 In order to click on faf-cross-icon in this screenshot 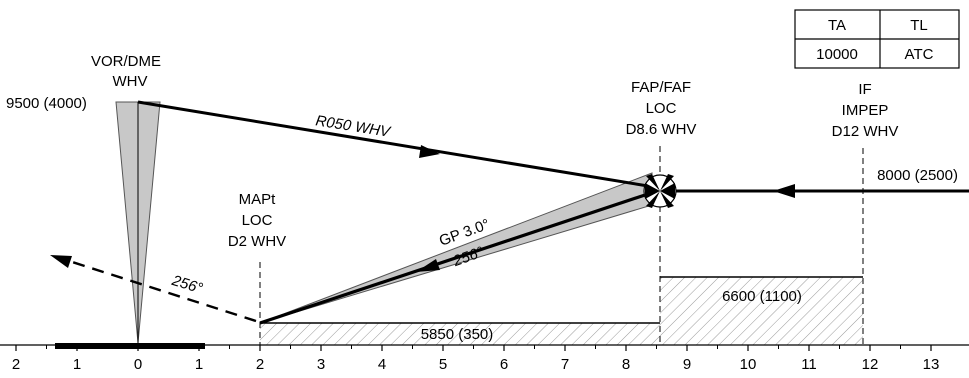, I will do `click(660, 191)`.